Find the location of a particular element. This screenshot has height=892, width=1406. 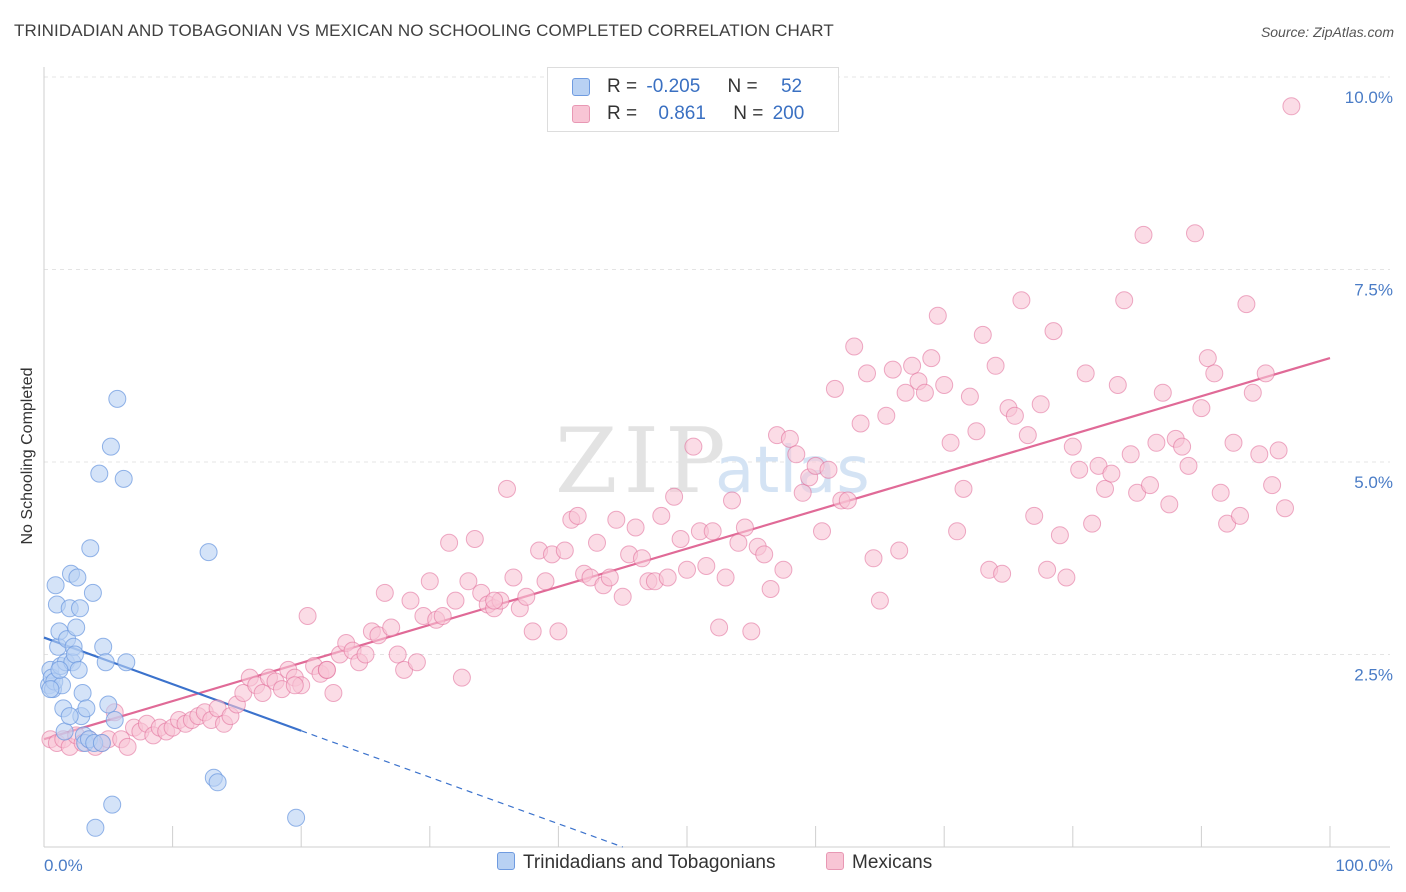

series-swatch-pink is located at coordinates (835, 861).